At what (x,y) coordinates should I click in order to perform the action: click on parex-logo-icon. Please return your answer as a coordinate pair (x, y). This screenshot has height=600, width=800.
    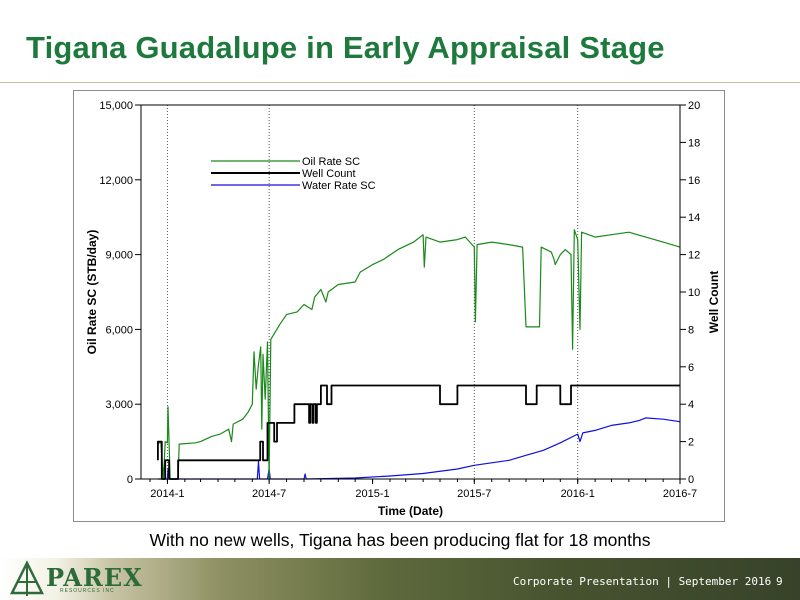
    Looking at the image, I should click on (27, 578).